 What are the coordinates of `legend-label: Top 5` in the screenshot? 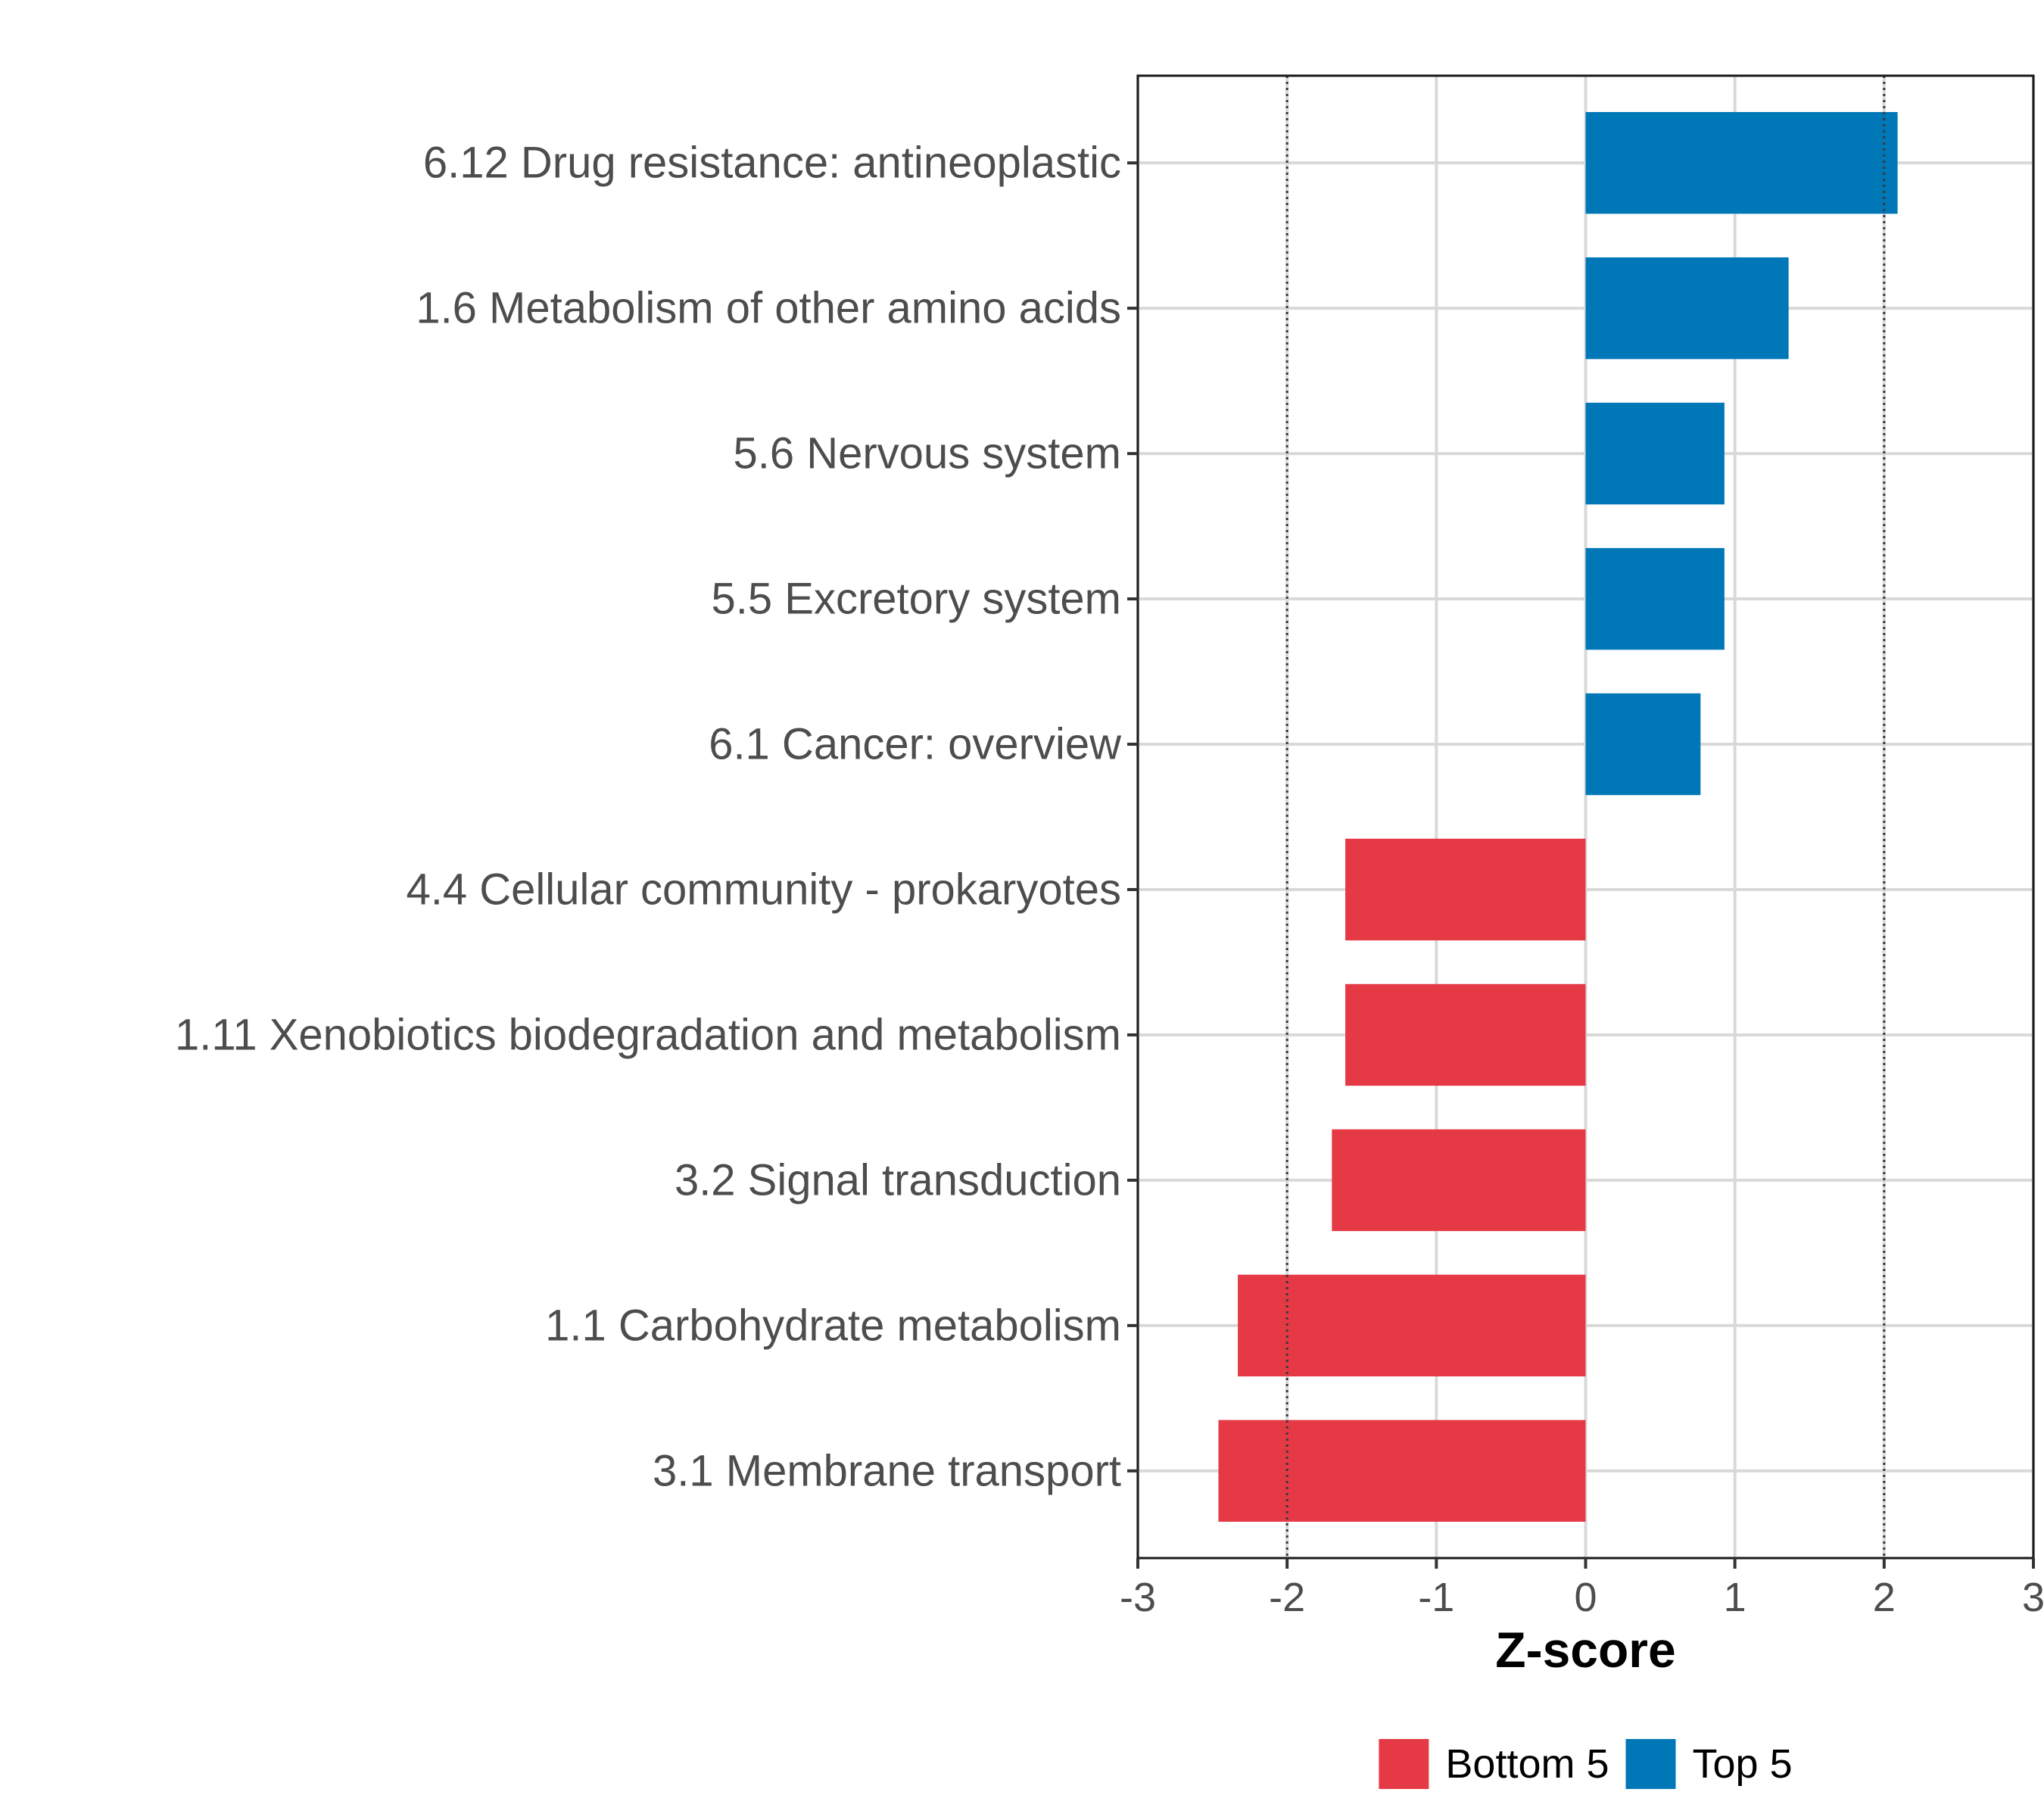 It's located at (1743, 1764).